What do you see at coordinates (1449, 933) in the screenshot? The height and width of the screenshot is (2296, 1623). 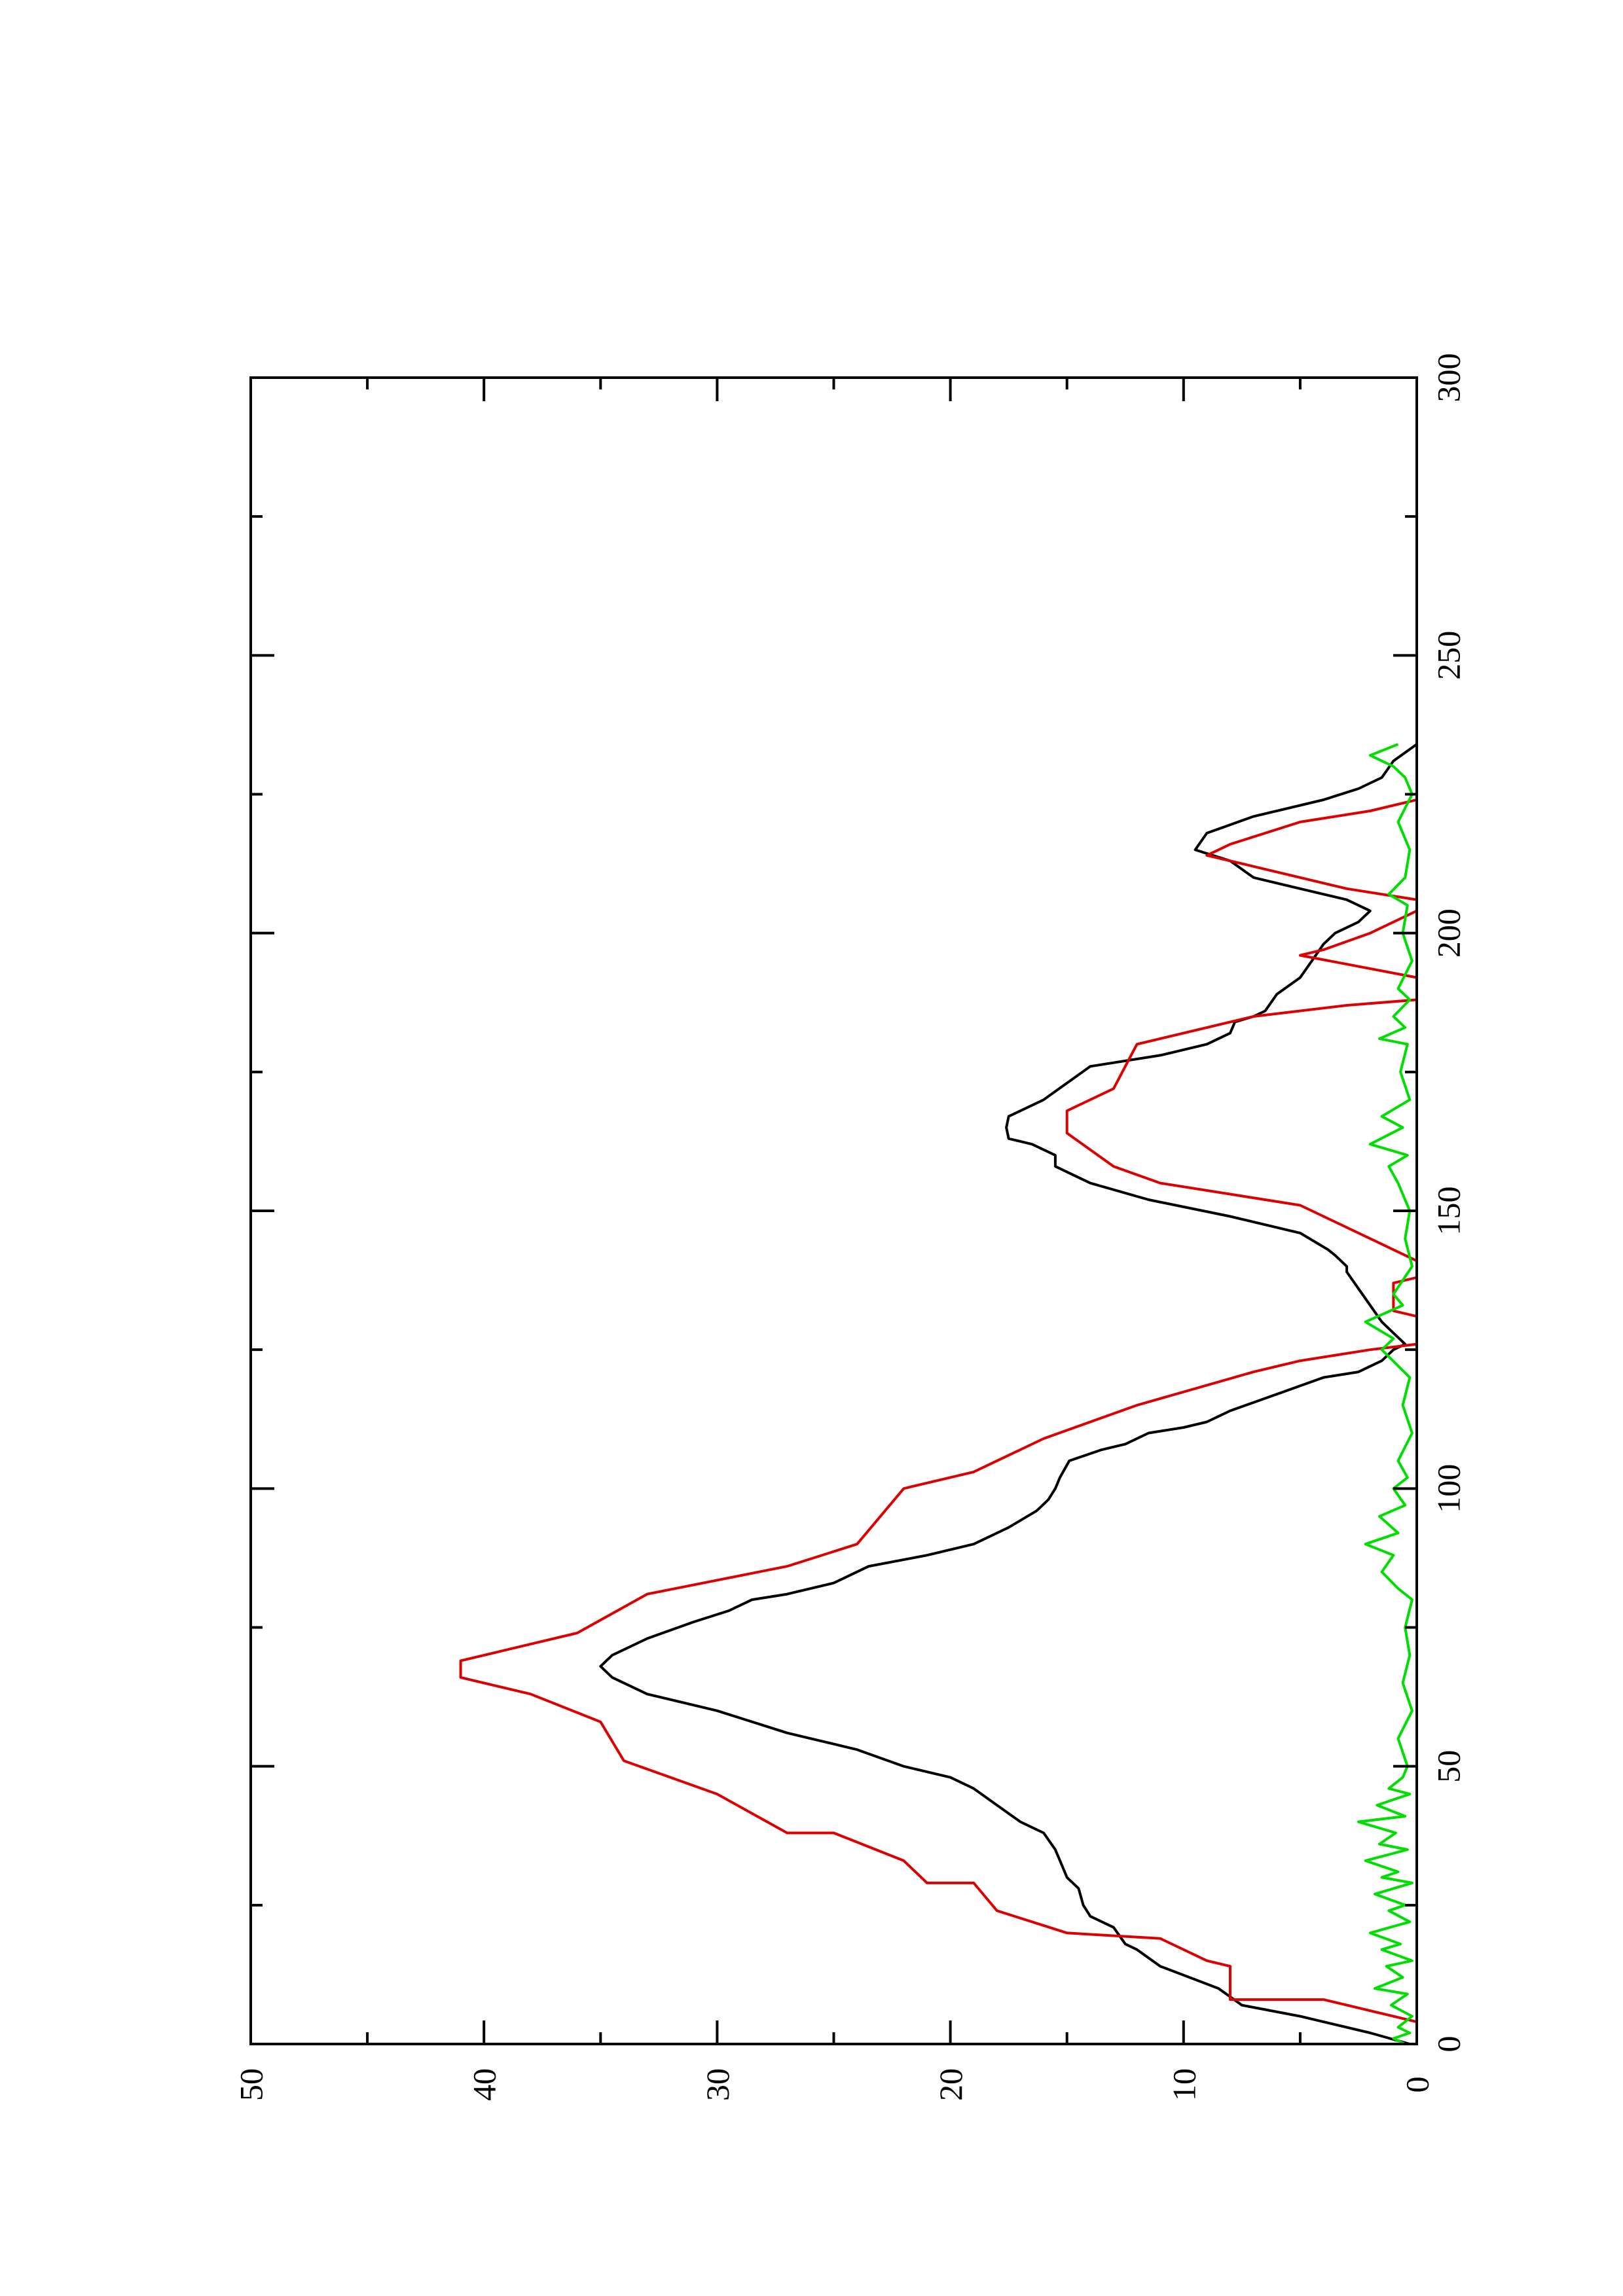 I see `x-tick-label: 200` at bounding box center [1449, 933].